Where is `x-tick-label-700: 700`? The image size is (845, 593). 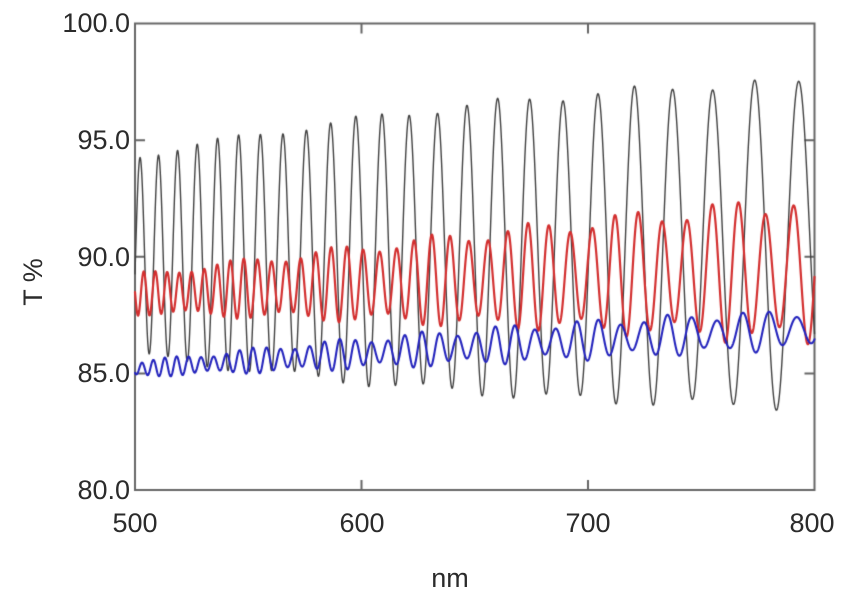 x-tick-label-700: 700 is located at coordinates (588, 523).